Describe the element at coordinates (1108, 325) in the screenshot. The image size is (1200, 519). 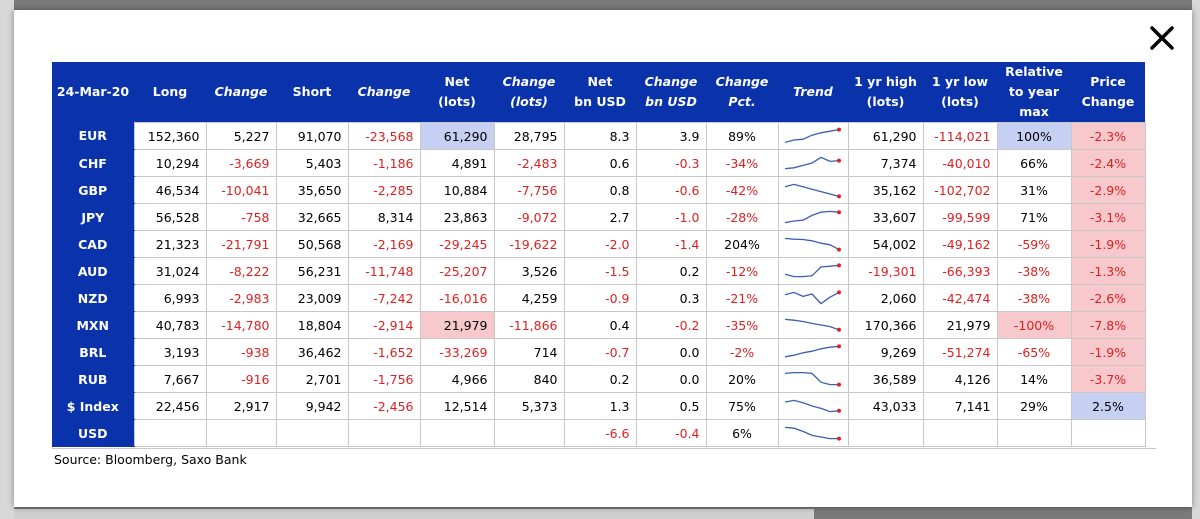
I see `cell-price: -7.8%` at that location.